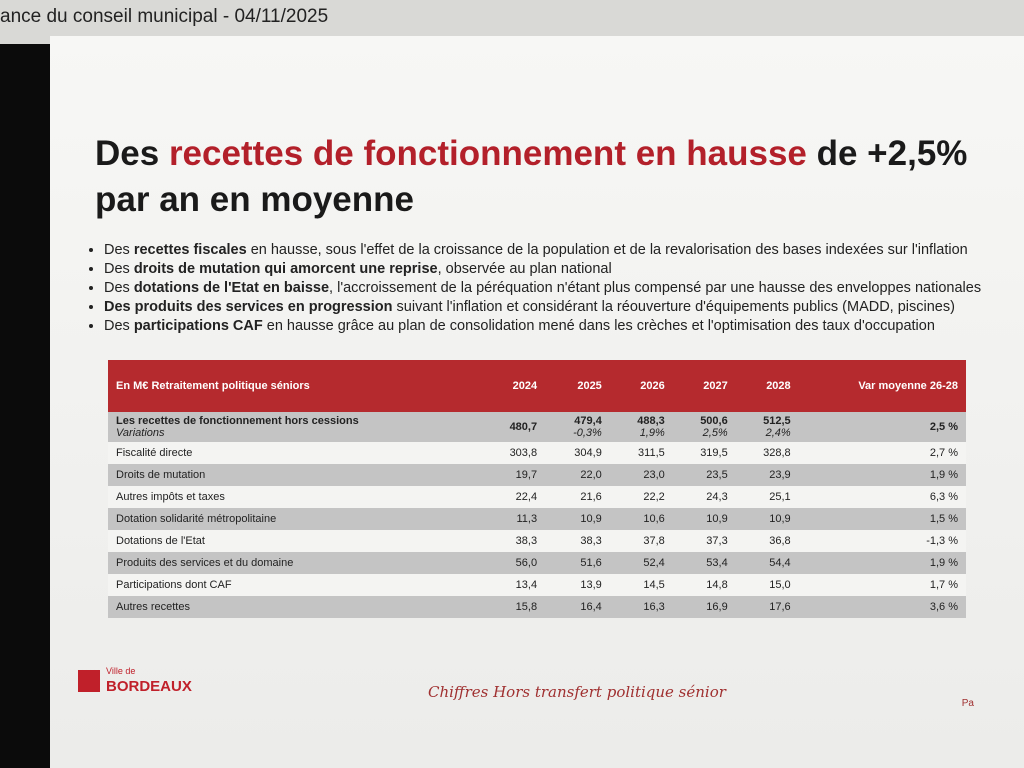 The image size is (1024, 768). Describe the element at coordinates (577, 692) in the screenshot. I see `footnote: Chiffres Hors transfert politique sénior` at that location.